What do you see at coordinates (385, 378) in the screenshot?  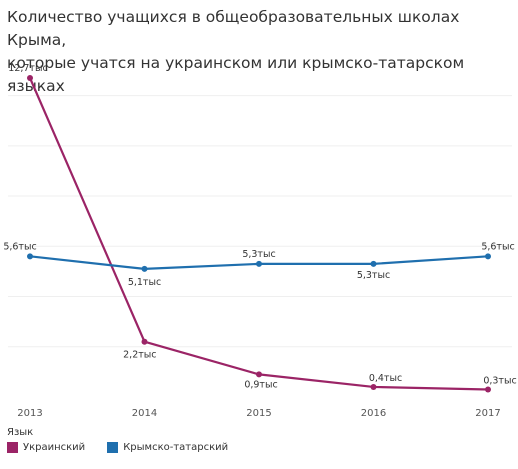 I see `data-label: 0,4тыс` at bounding box center [385, 378].